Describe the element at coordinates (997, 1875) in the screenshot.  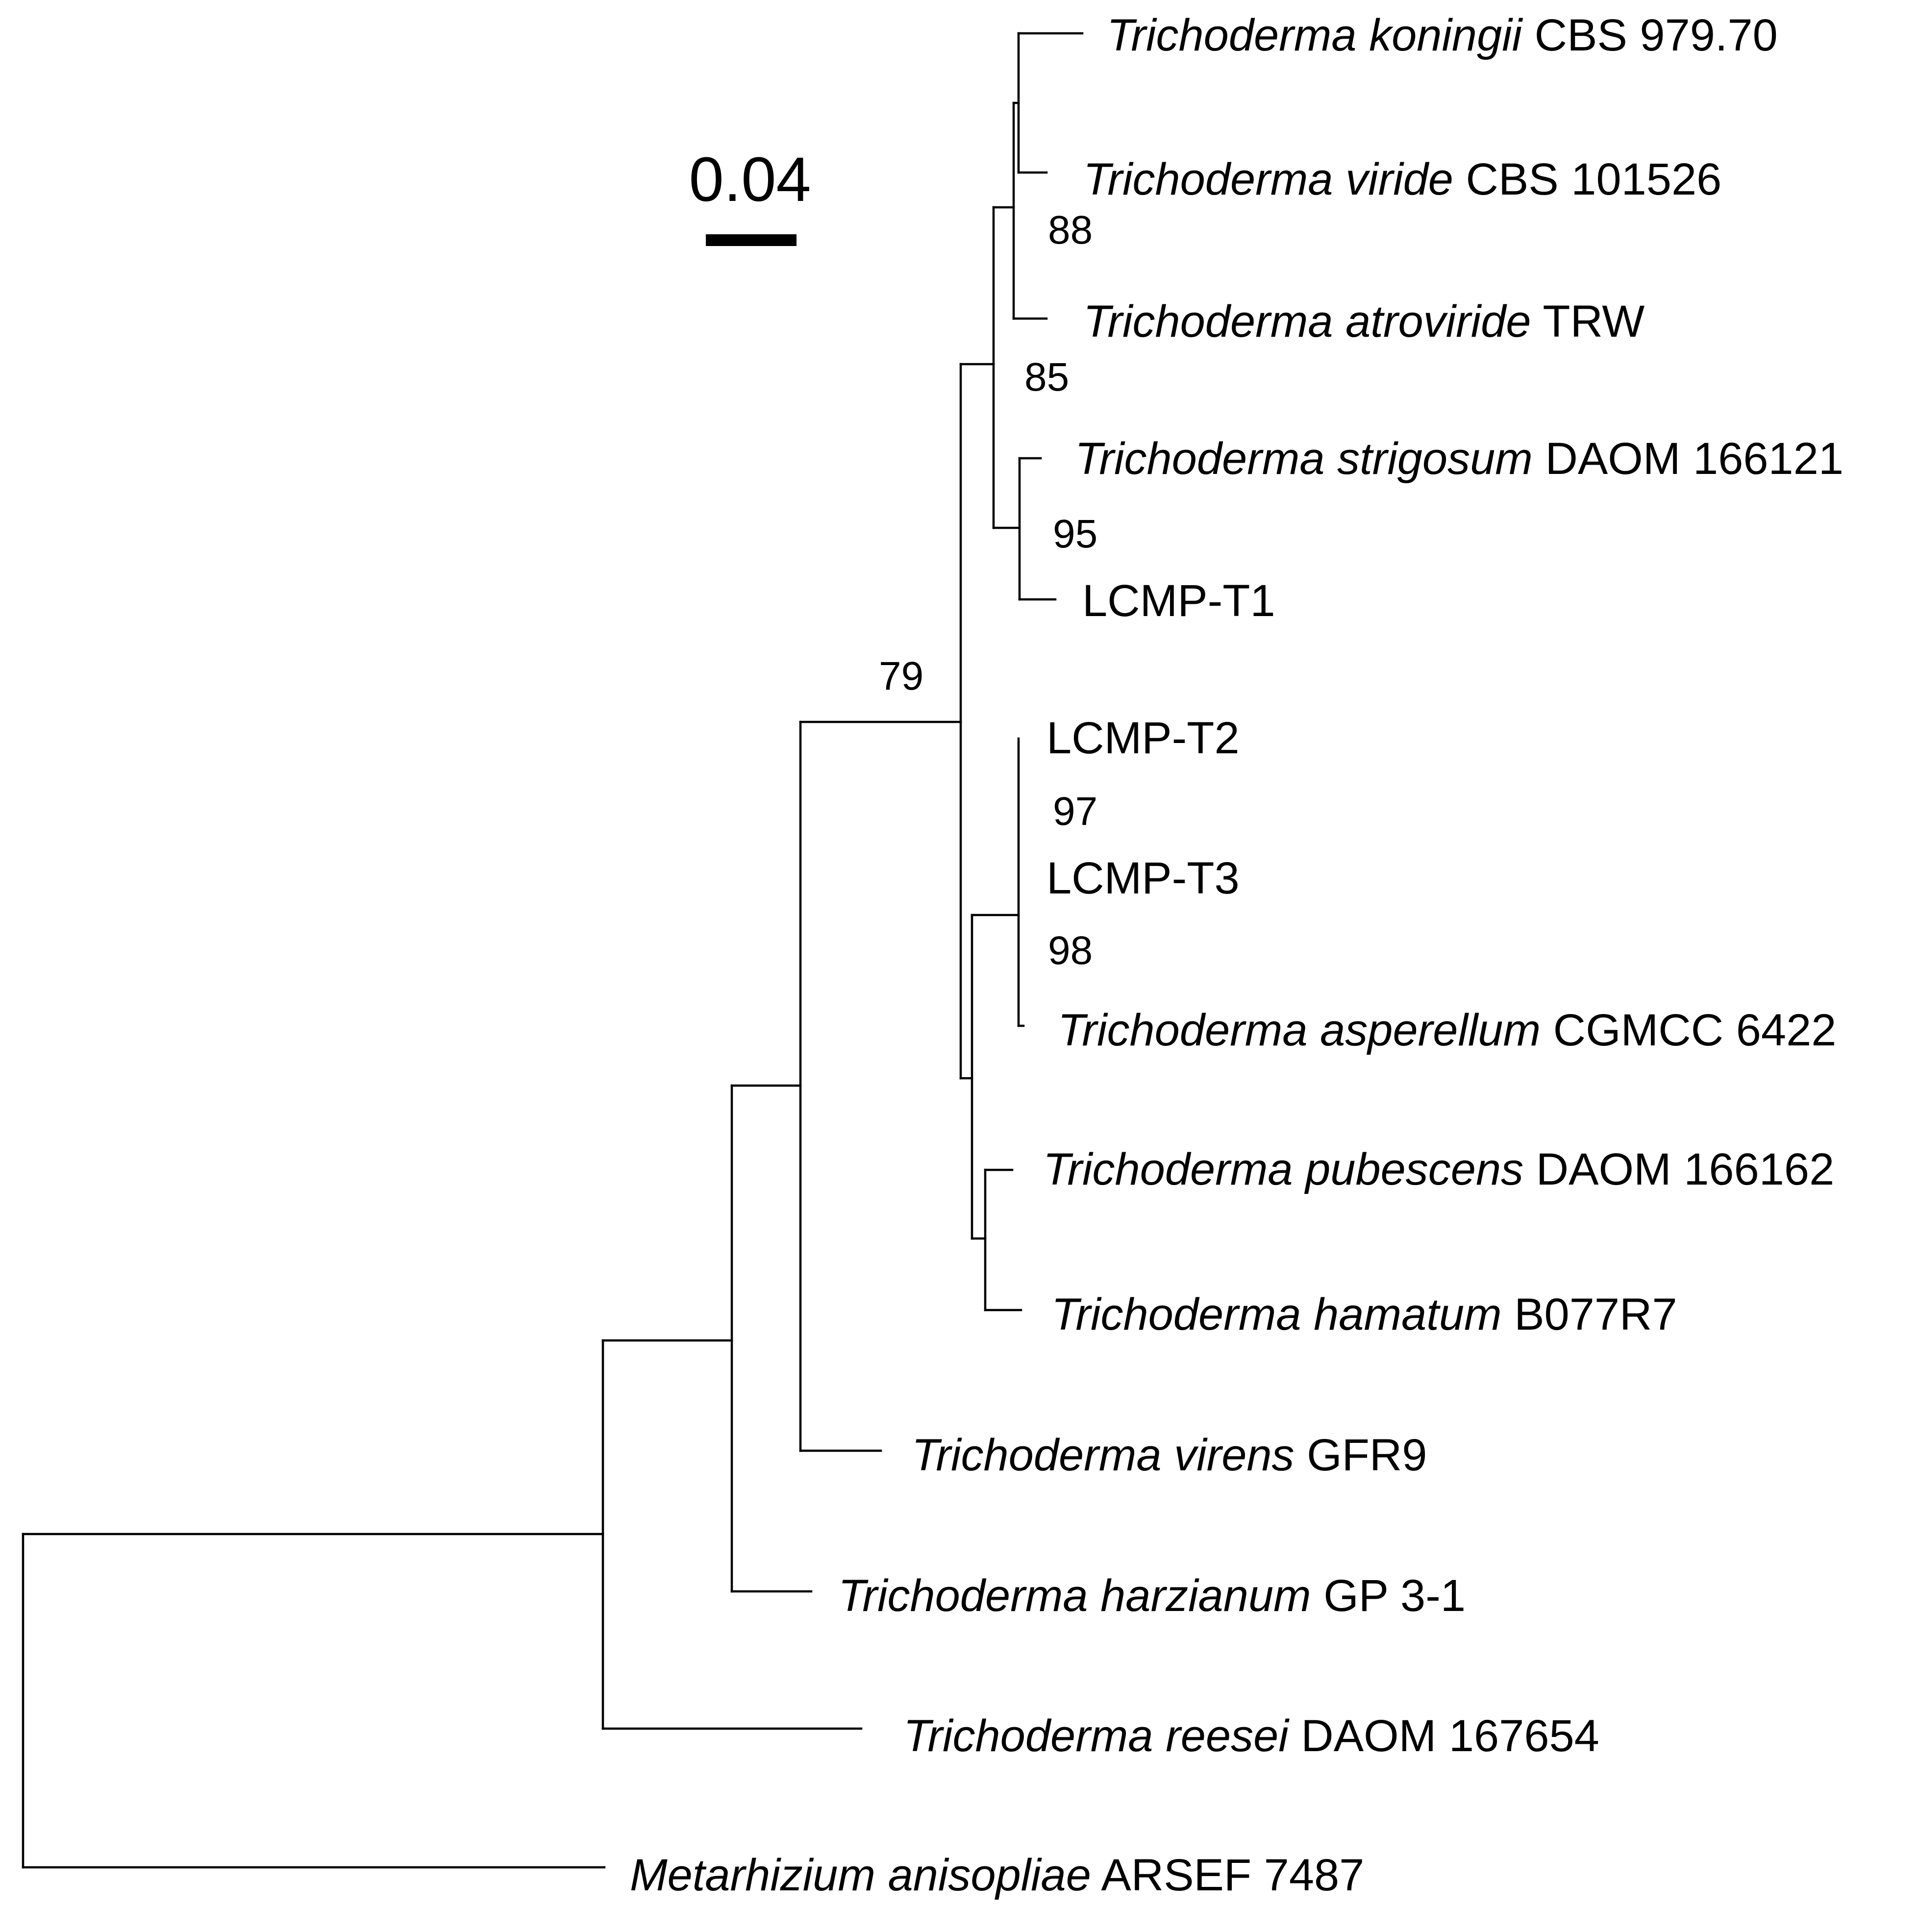
I see `taxon-label-anisopliae: Metarhizium anisopliae ARSEF 7487` at that location.